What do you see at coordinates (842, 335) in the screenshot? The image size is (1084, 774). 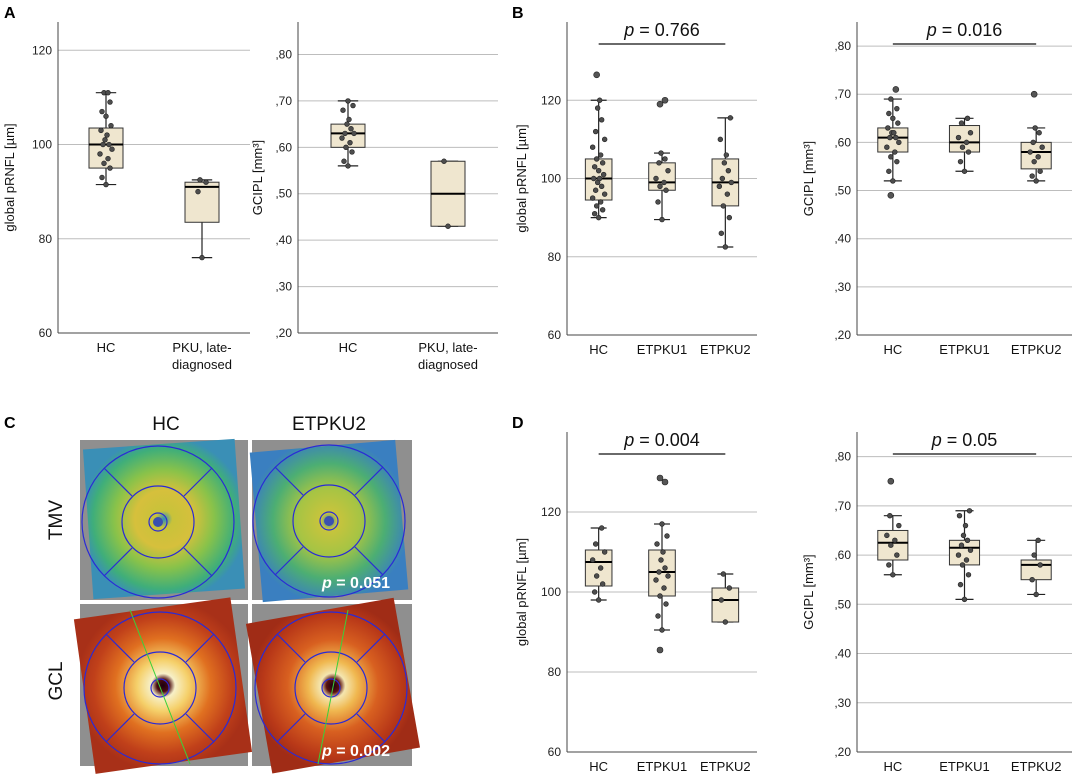 I see `y-tick-label: ,20` at bounding box center [842, 335].